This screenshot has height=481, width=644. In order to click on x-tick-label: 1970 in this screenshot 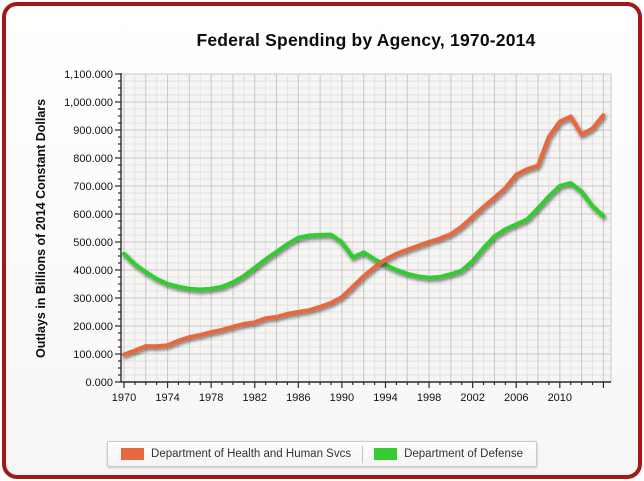, I will do `click(124, 398)`.